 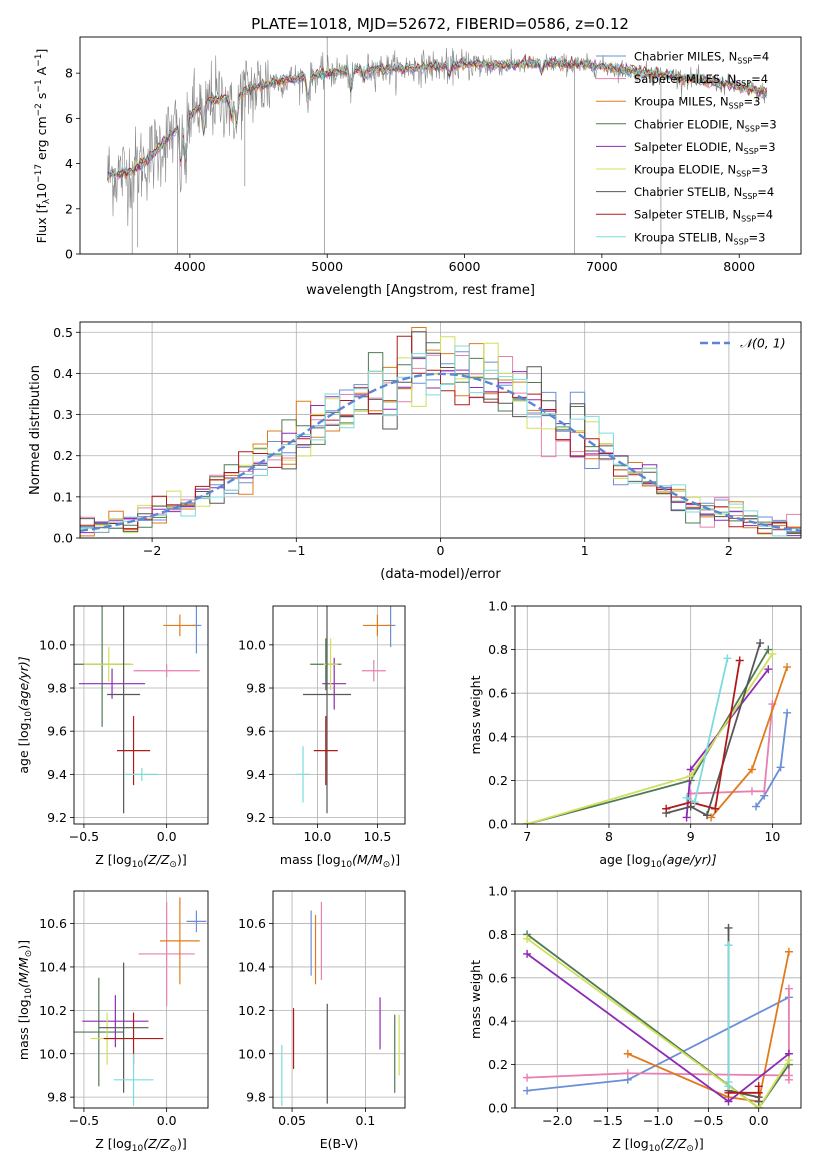 What do you see at coordinates (365, 1120) in the screenshot?
I see `x-tick-label: 0.1` at bounding box center [365, 1120].